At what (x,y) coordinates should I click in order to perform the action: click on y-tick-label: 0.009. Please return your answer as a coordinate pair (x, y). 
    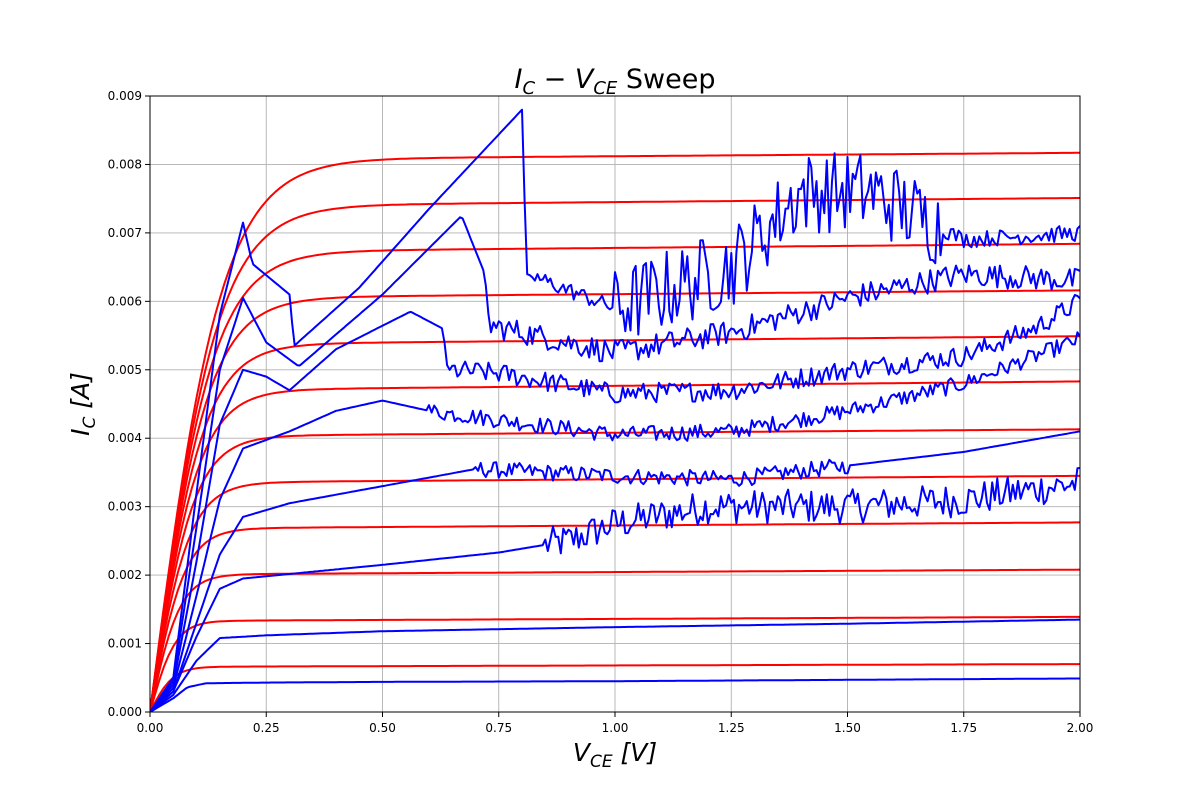
    Looking at the image, I should click on (125, 96).